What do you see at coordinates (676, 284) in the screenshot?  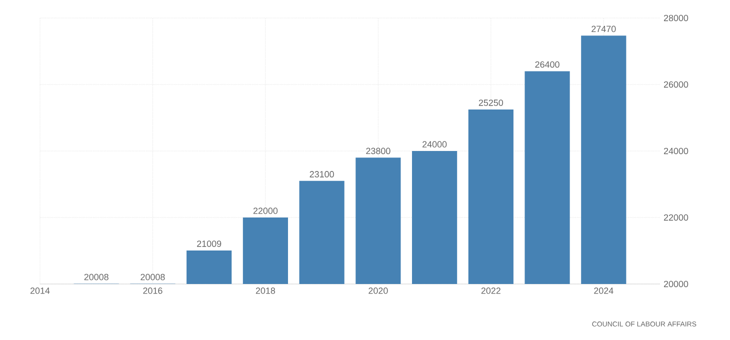 I see `y-tick-label: 20000` at bounding box center [676, 284].